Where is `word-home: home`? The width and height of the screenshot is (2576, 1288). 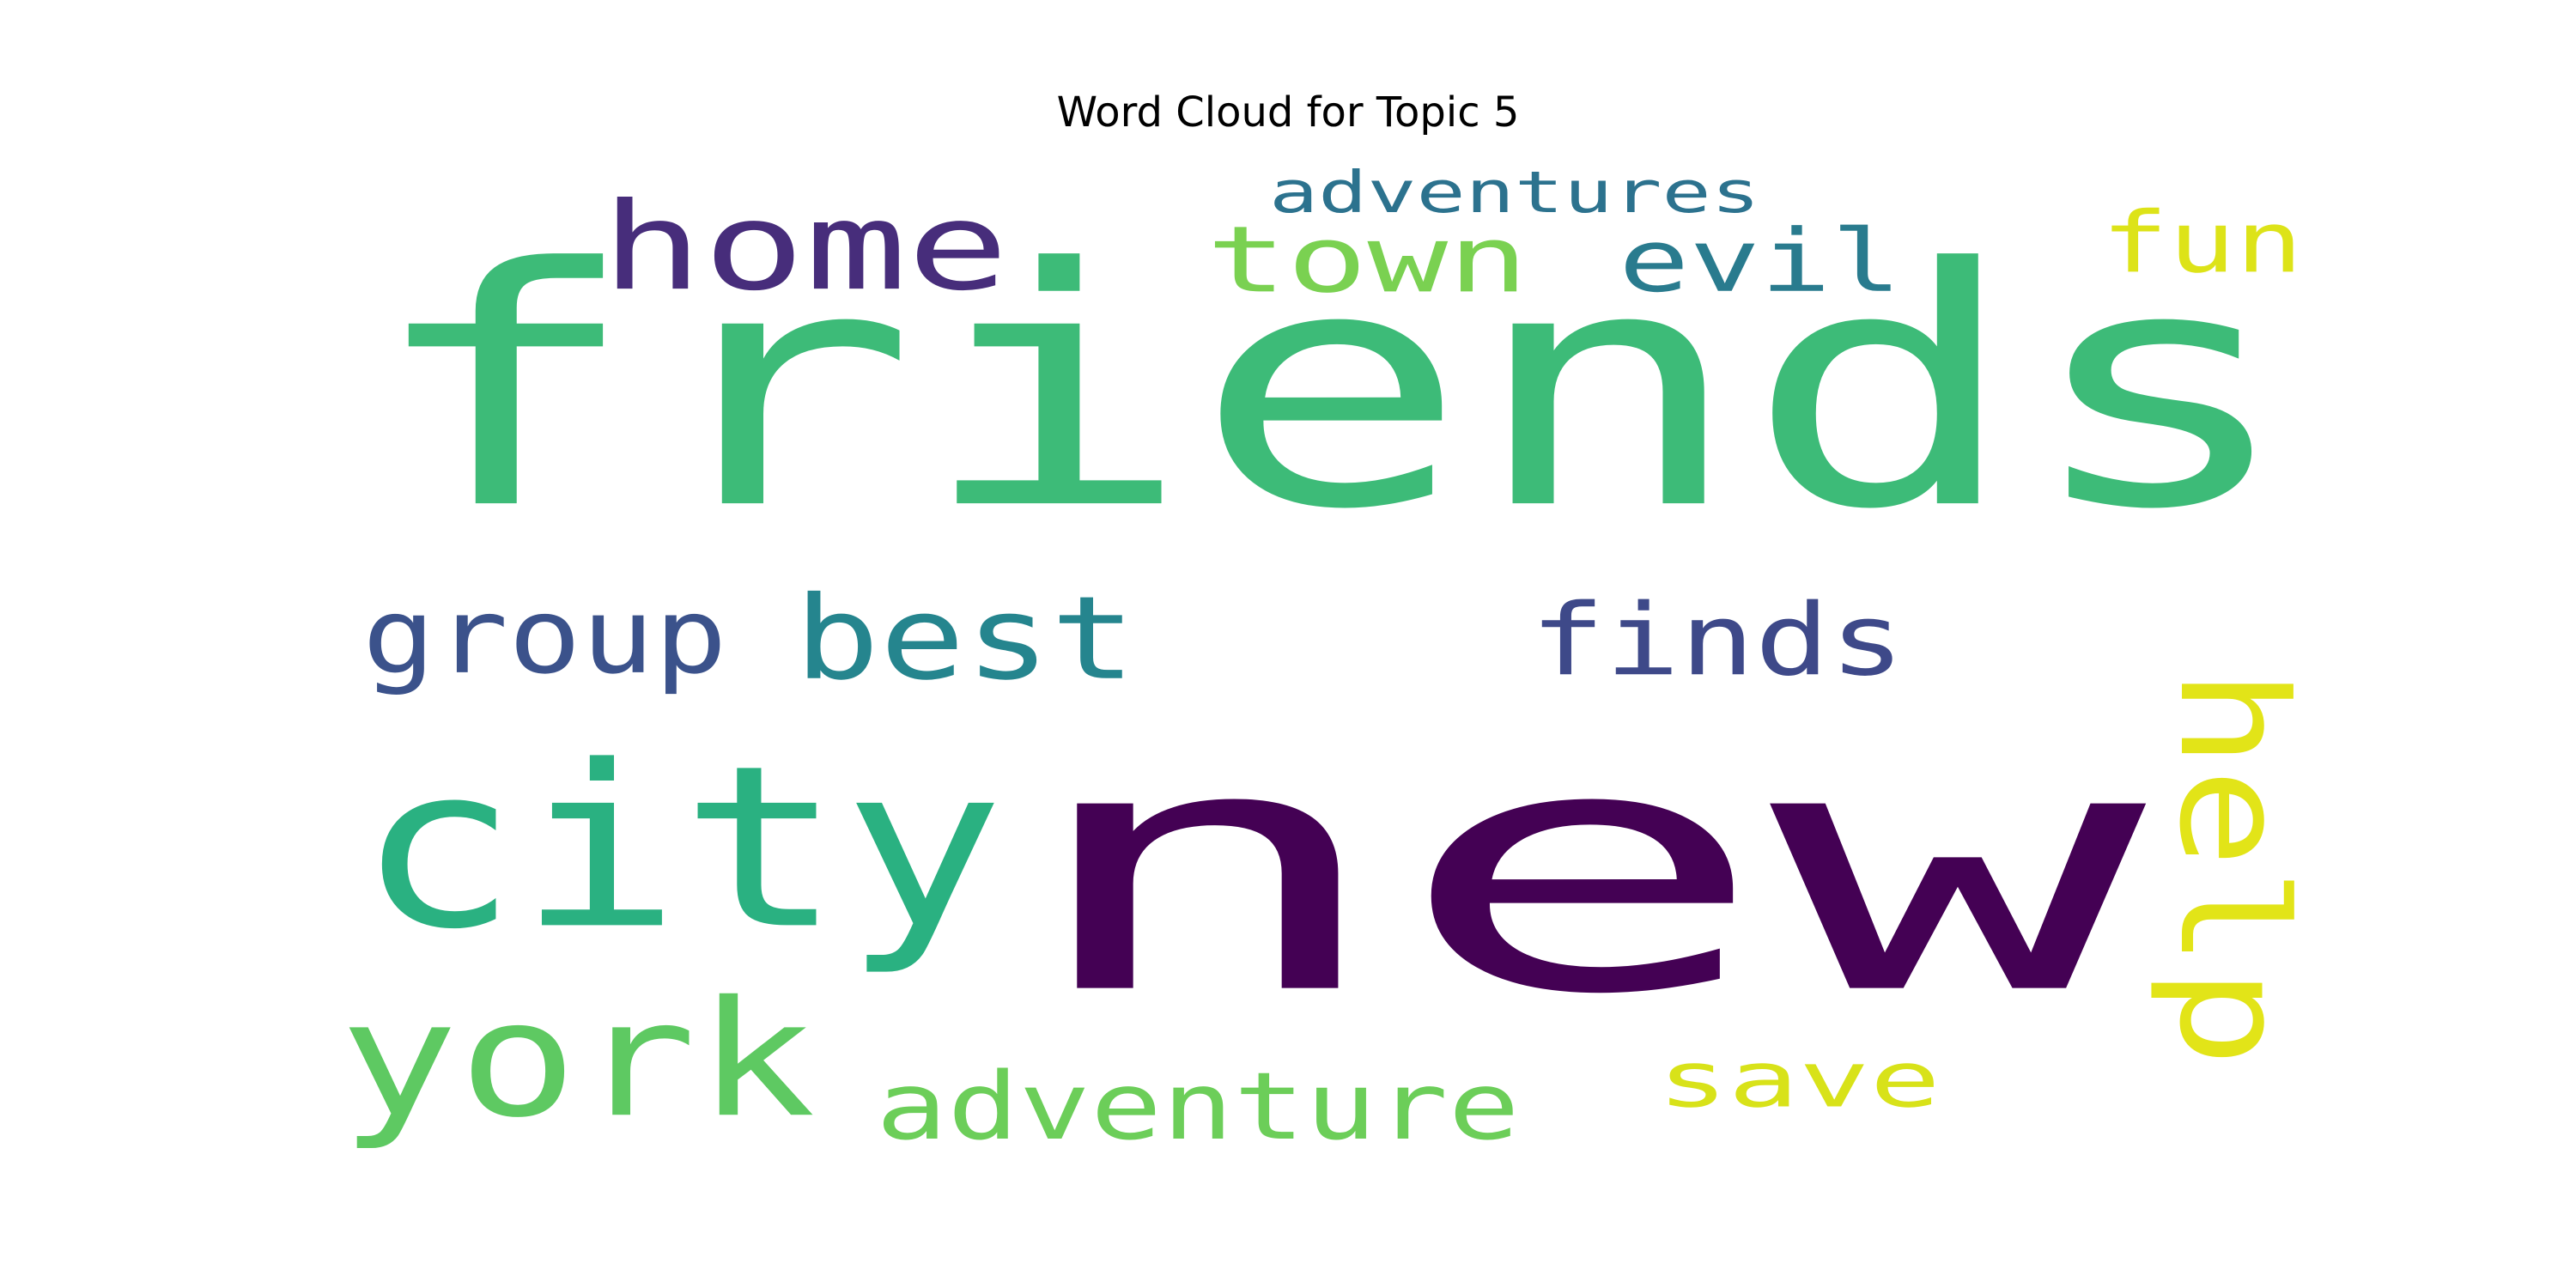 word-home: home is located at coordinates (805, 248).